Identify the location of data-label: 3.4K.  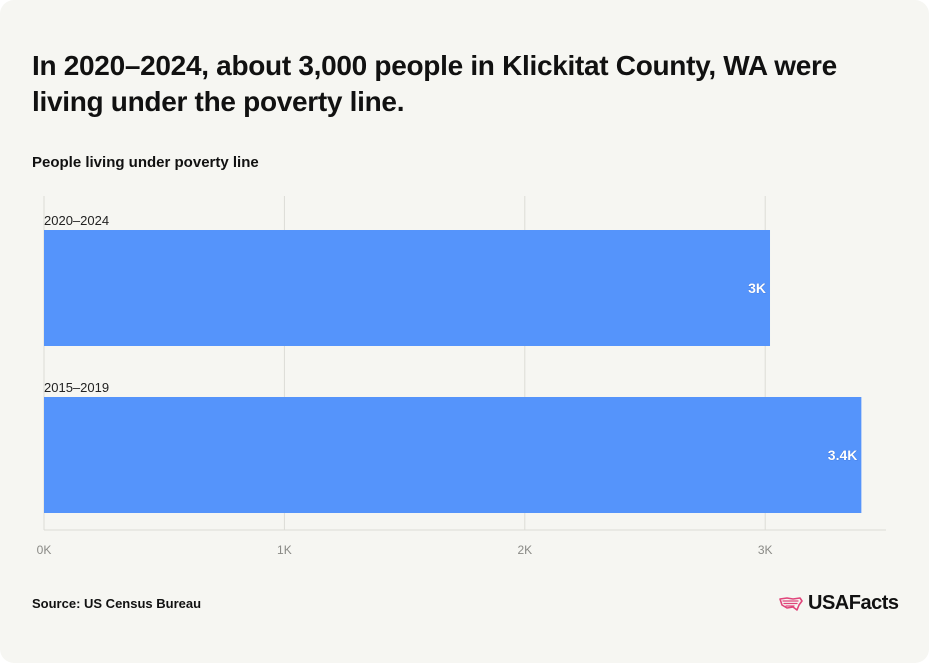
(843, 455).